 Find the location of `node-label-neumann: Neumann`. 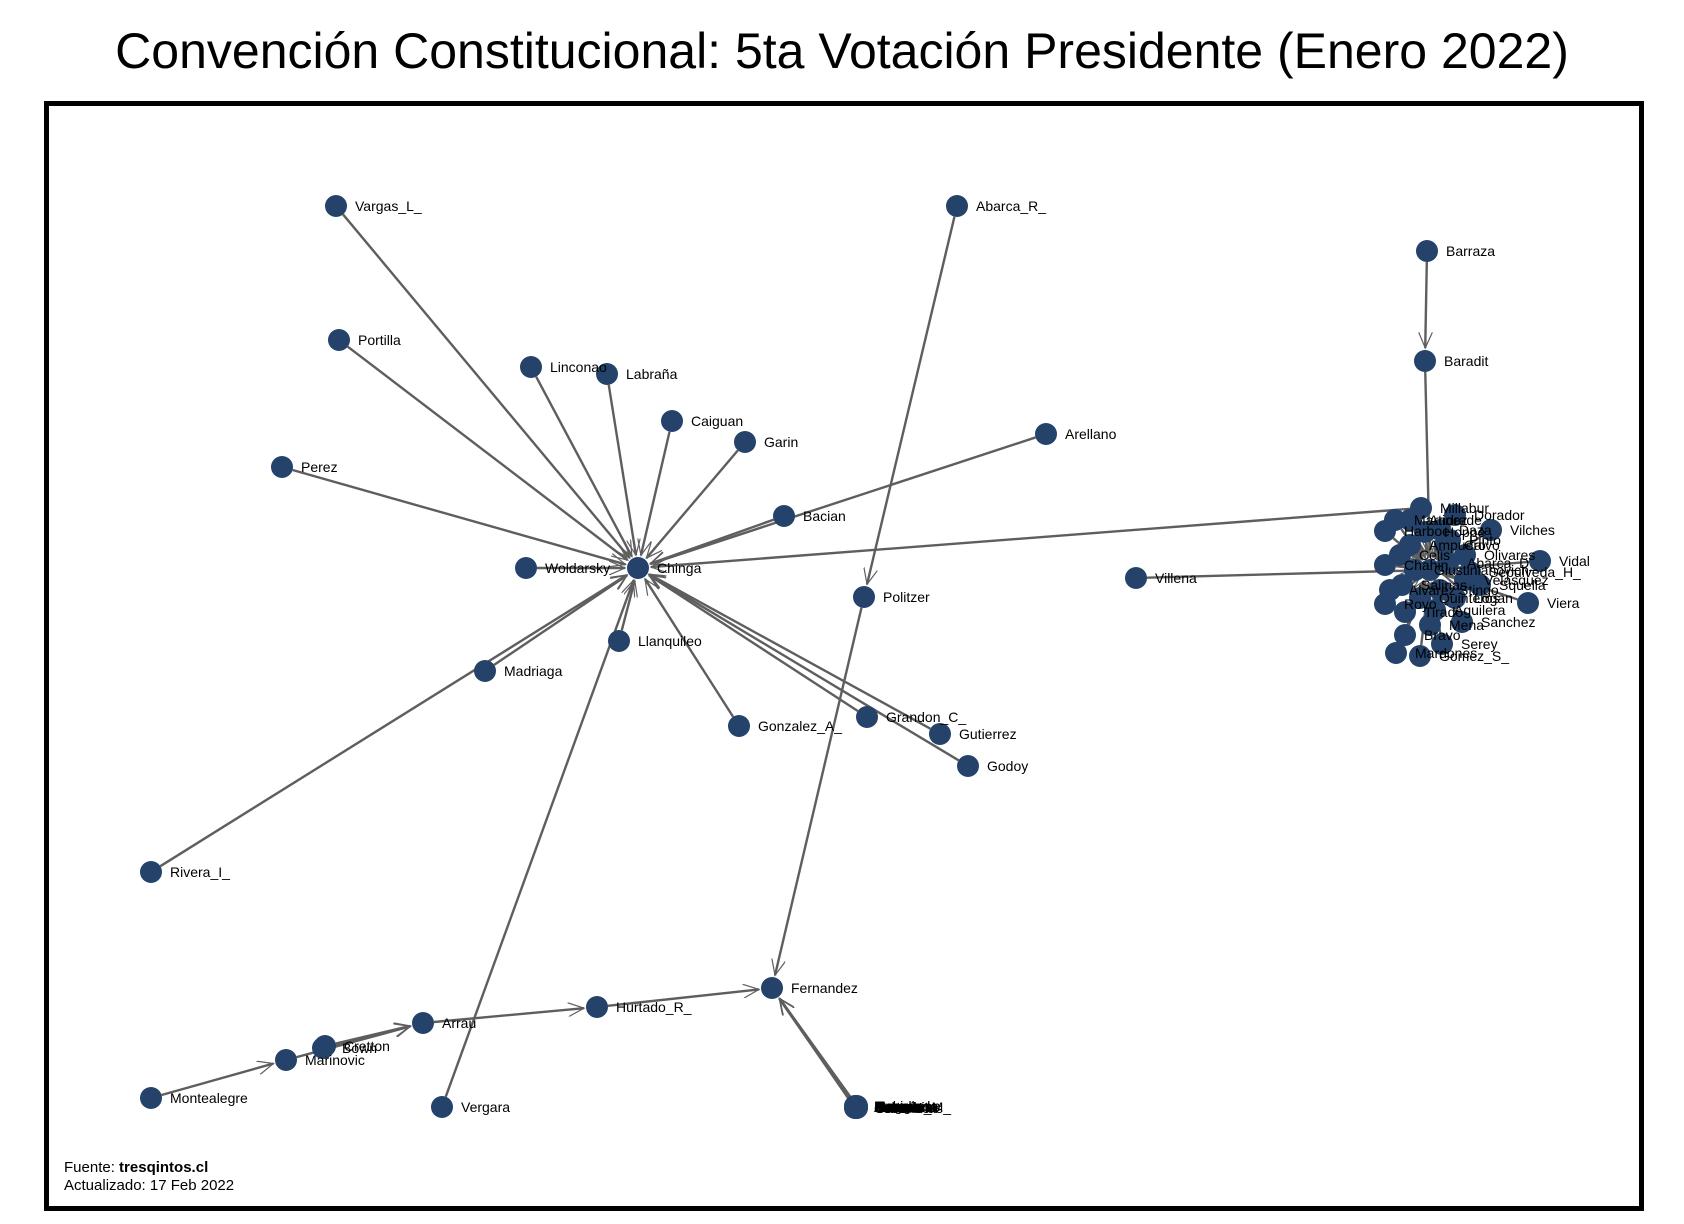

node-label-neumann: Neumann is located at coordinates (906, 1107).